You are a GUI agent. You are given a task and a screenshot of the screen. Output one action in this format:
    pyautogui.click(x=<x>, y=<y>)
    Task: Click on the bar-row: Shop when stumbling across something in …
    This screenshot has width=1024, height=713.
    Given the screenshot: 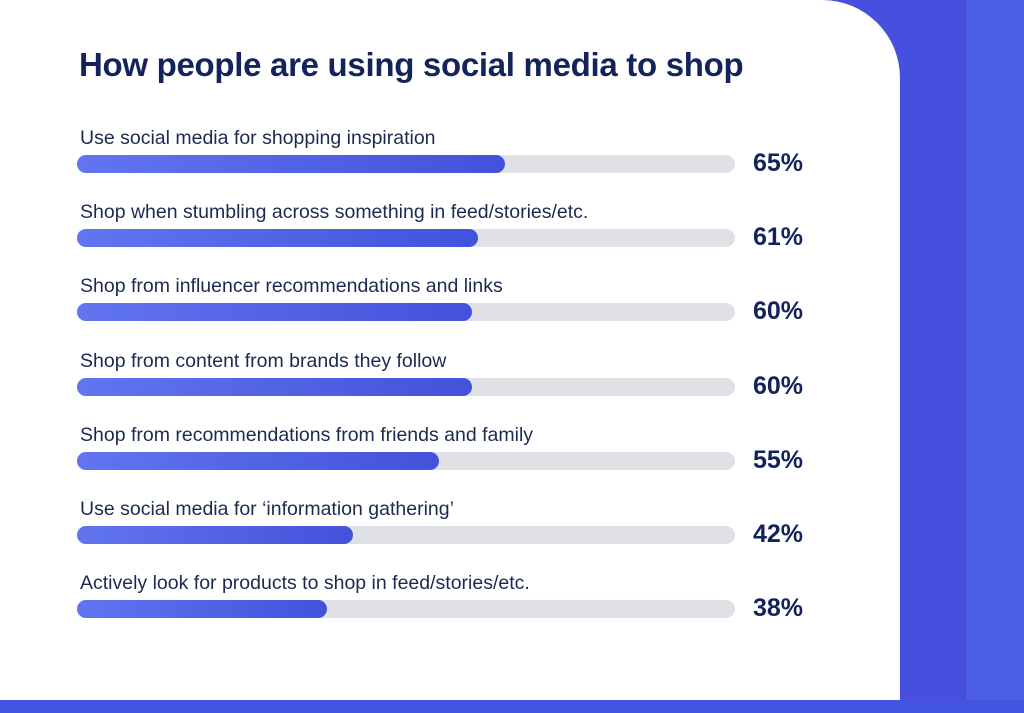 What is the action you would take?
    pyautogui.click(x=450, y=231)
    